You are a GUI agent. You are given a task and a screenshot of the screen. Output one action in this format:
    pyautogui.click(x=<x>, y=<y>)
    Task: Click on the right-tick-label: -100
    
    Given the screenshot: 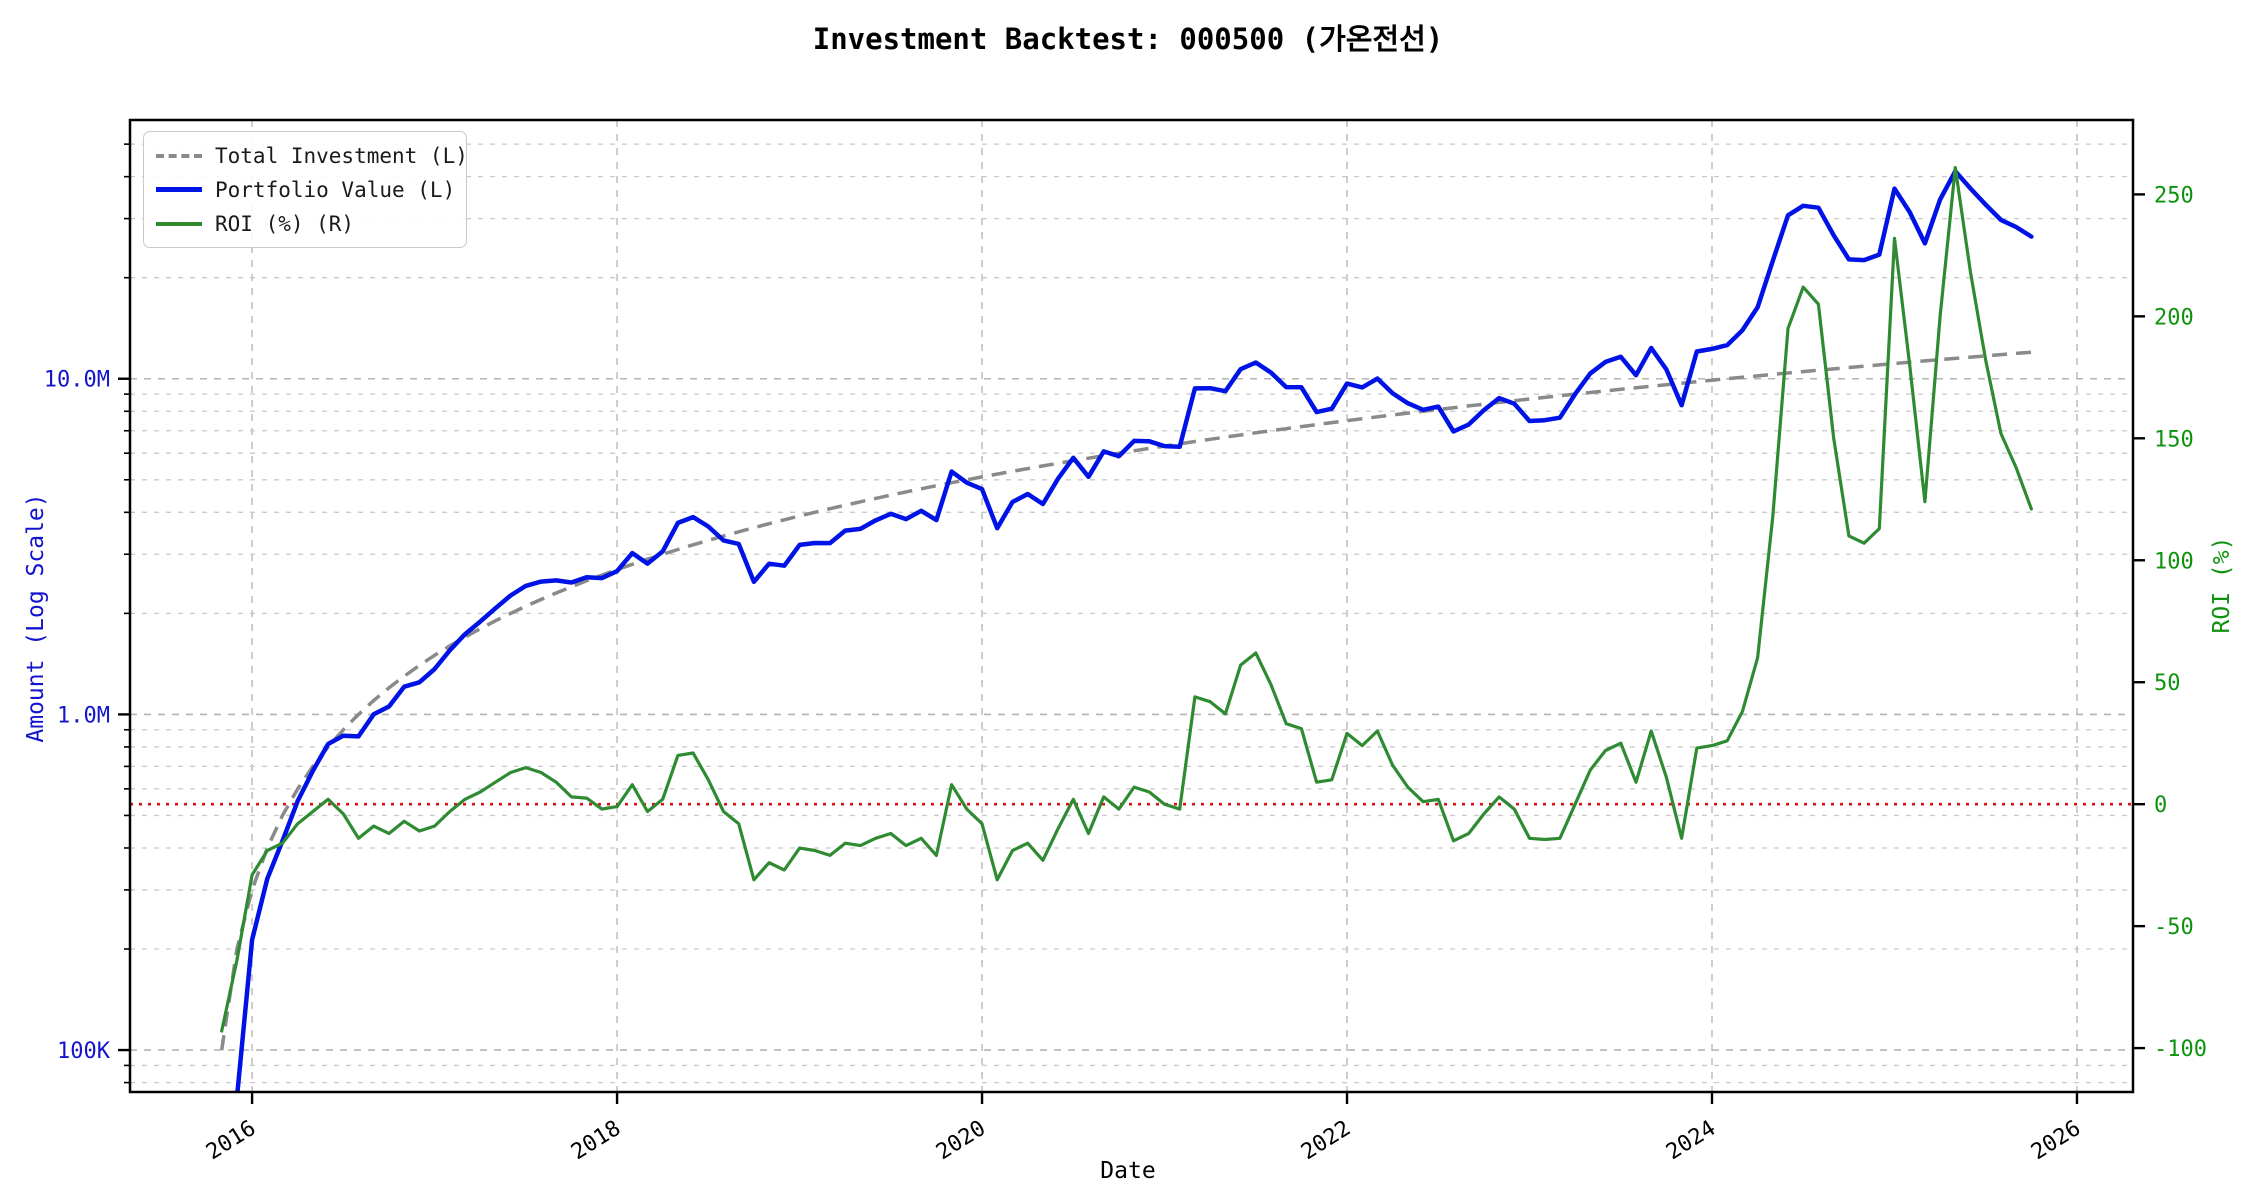 What is the action you would take?
    pyautogui.click(x=2180, y=1049)
    